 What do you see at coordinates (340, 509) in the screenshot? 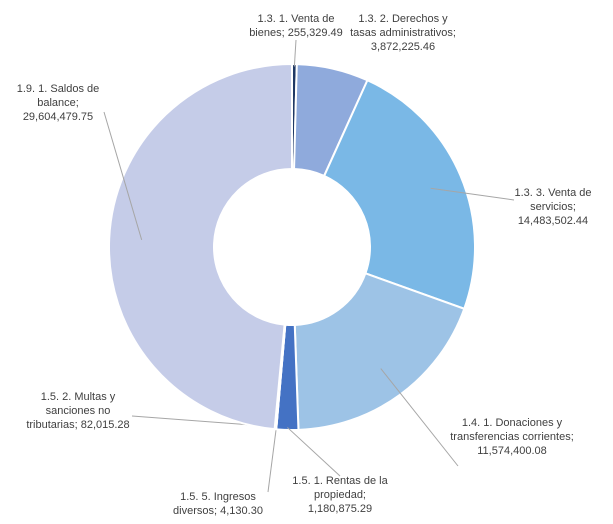
I see `value-label: 1,180,875.29` at bounding box center [340, 509].